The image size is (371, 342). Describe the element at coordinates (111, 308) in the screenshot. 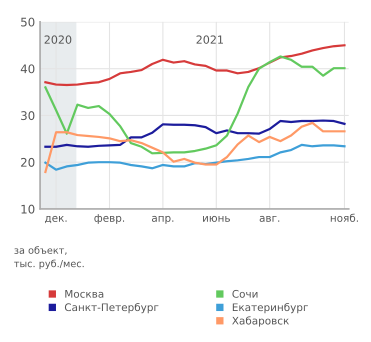

I see `legend-label: Санкт-Петербург` at that location.